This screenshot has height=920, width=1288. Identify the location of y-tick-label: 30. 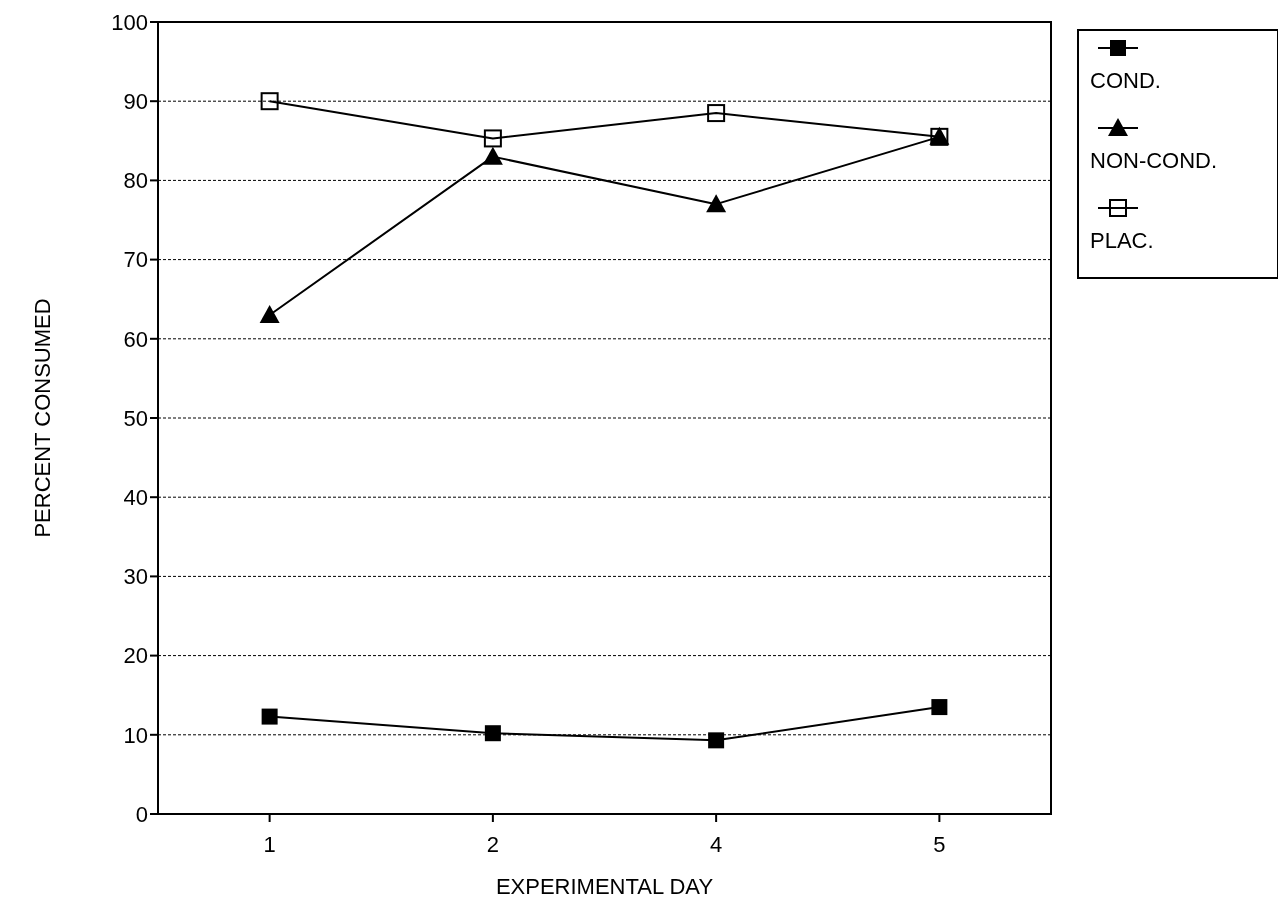
(135, 577).